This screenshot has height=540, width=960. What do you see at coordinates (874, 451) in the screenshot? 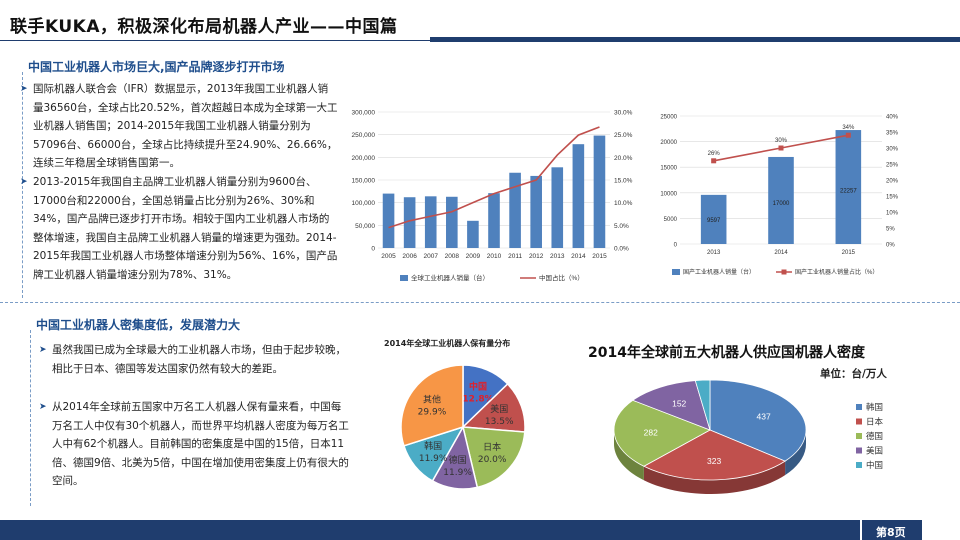
I see `legend-label: 美国` at bounding box center [874, 451].